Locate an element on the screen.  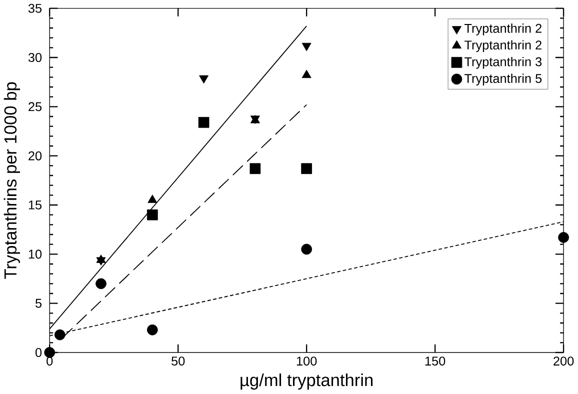
legend-label: Tryptanthrin 3 is located at coordinates (503, 63).